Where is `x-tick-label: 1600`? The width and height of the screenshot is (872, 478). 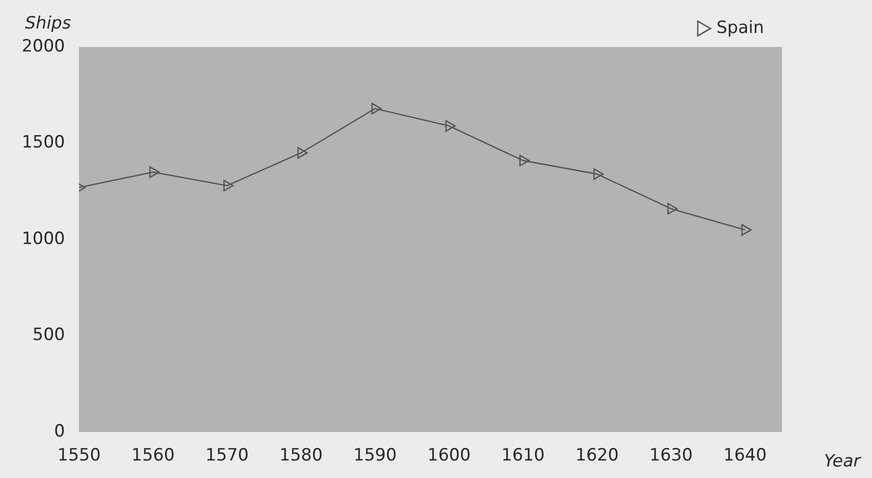 x-tick-label: 1600 is located at coordinates (449, 456).